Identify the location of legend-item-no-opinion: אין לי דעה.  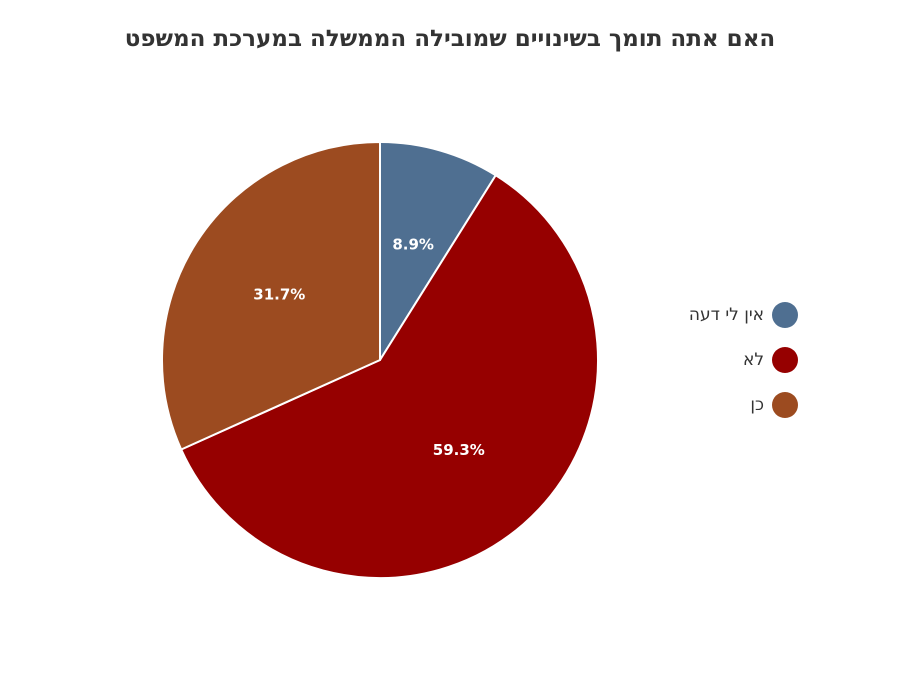
(743, 315).